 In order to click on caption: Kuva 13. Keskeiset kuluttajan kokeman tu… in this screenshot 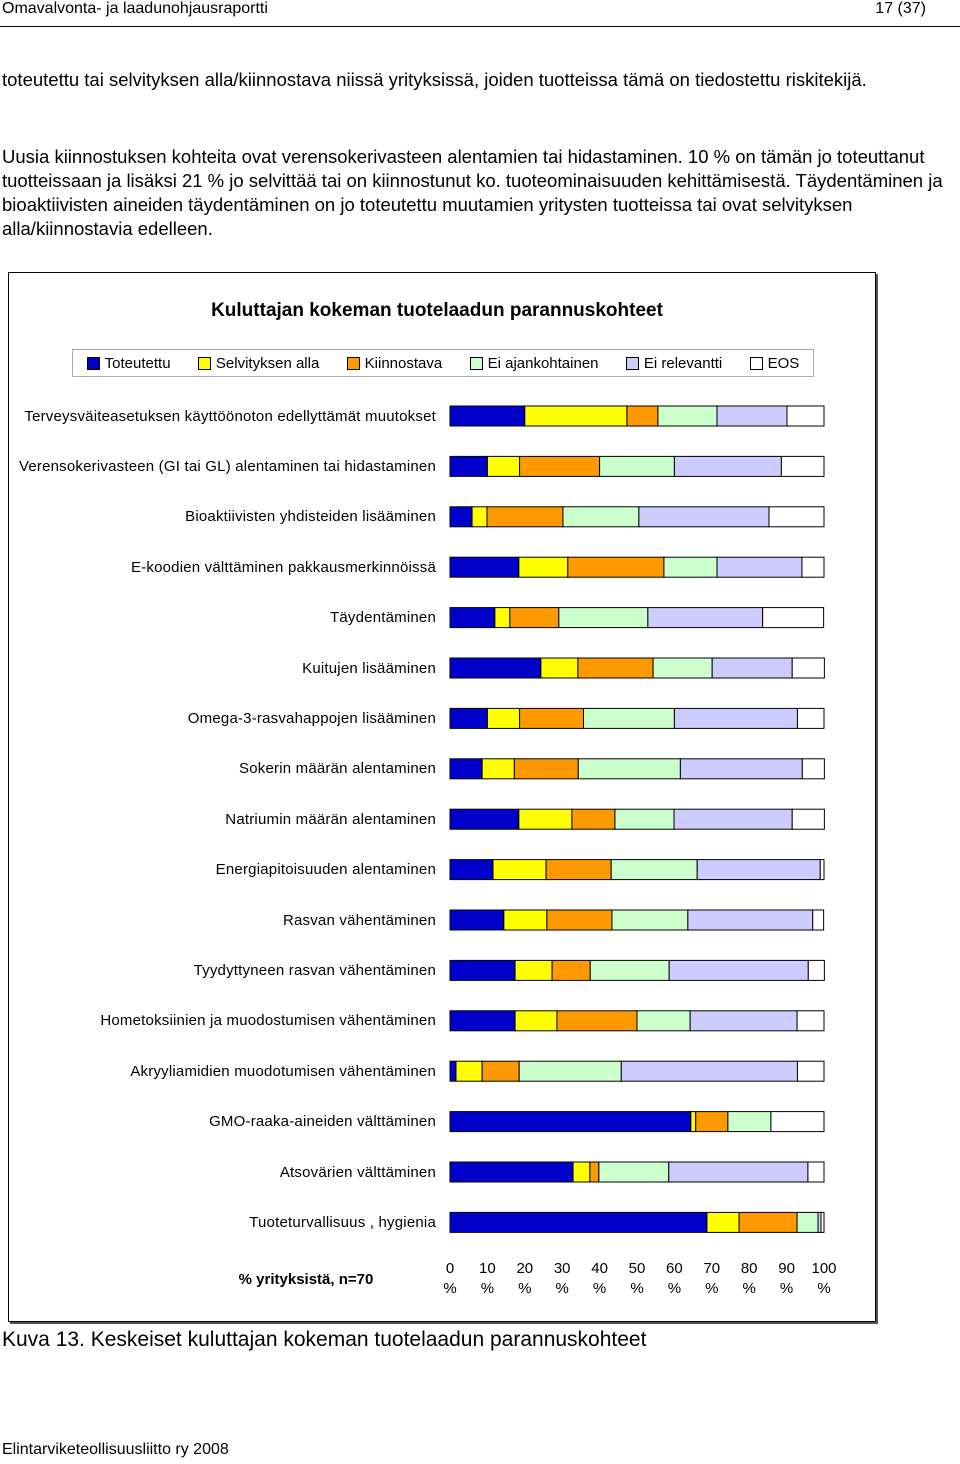, I will do `click(324, 1339)`.